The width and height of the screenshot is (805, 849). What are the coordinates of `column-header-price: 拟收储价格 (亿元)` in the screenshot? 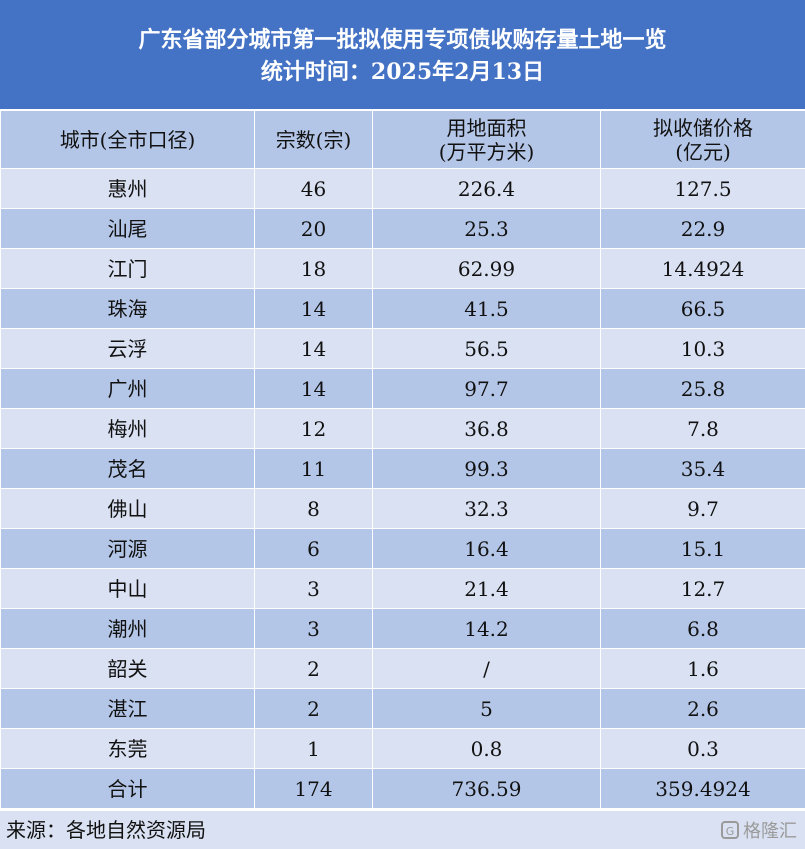 It's located at (702, 139).